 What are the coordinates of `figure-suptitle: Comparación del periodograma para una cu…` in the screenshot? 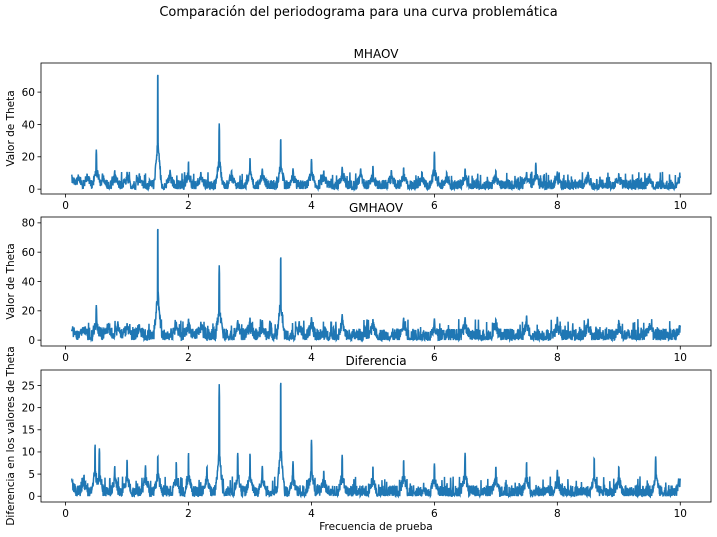 It's located at (358, 12).